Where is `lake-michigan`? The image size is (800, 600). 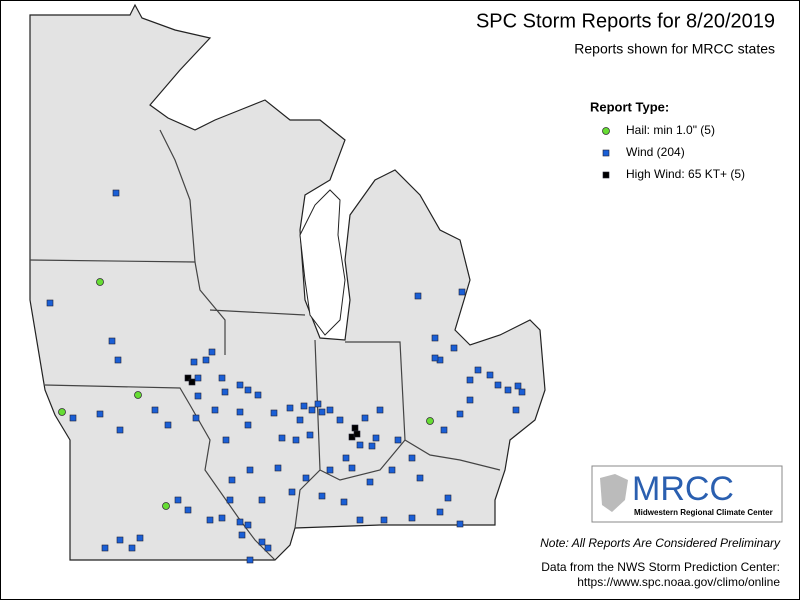 lake-michigan is located at coordinates (322, 262).